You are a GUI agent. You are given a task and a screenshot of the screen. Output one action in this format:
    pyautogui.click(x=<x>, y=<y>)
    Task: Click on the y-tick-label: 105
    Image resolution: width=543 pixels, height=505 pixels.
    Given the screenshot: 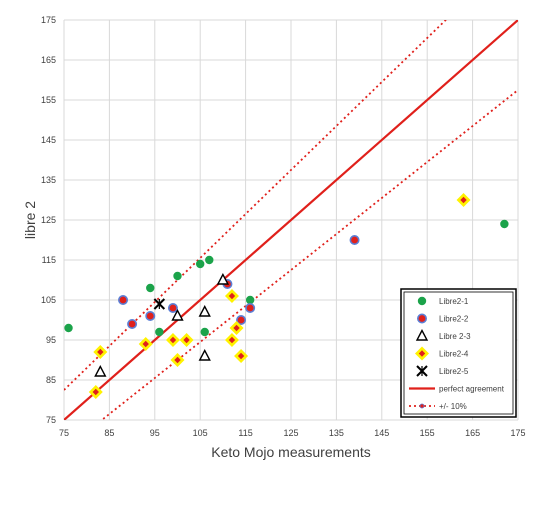 What is the action you would take?
    pyautogui.click(x=48, y=300)
    